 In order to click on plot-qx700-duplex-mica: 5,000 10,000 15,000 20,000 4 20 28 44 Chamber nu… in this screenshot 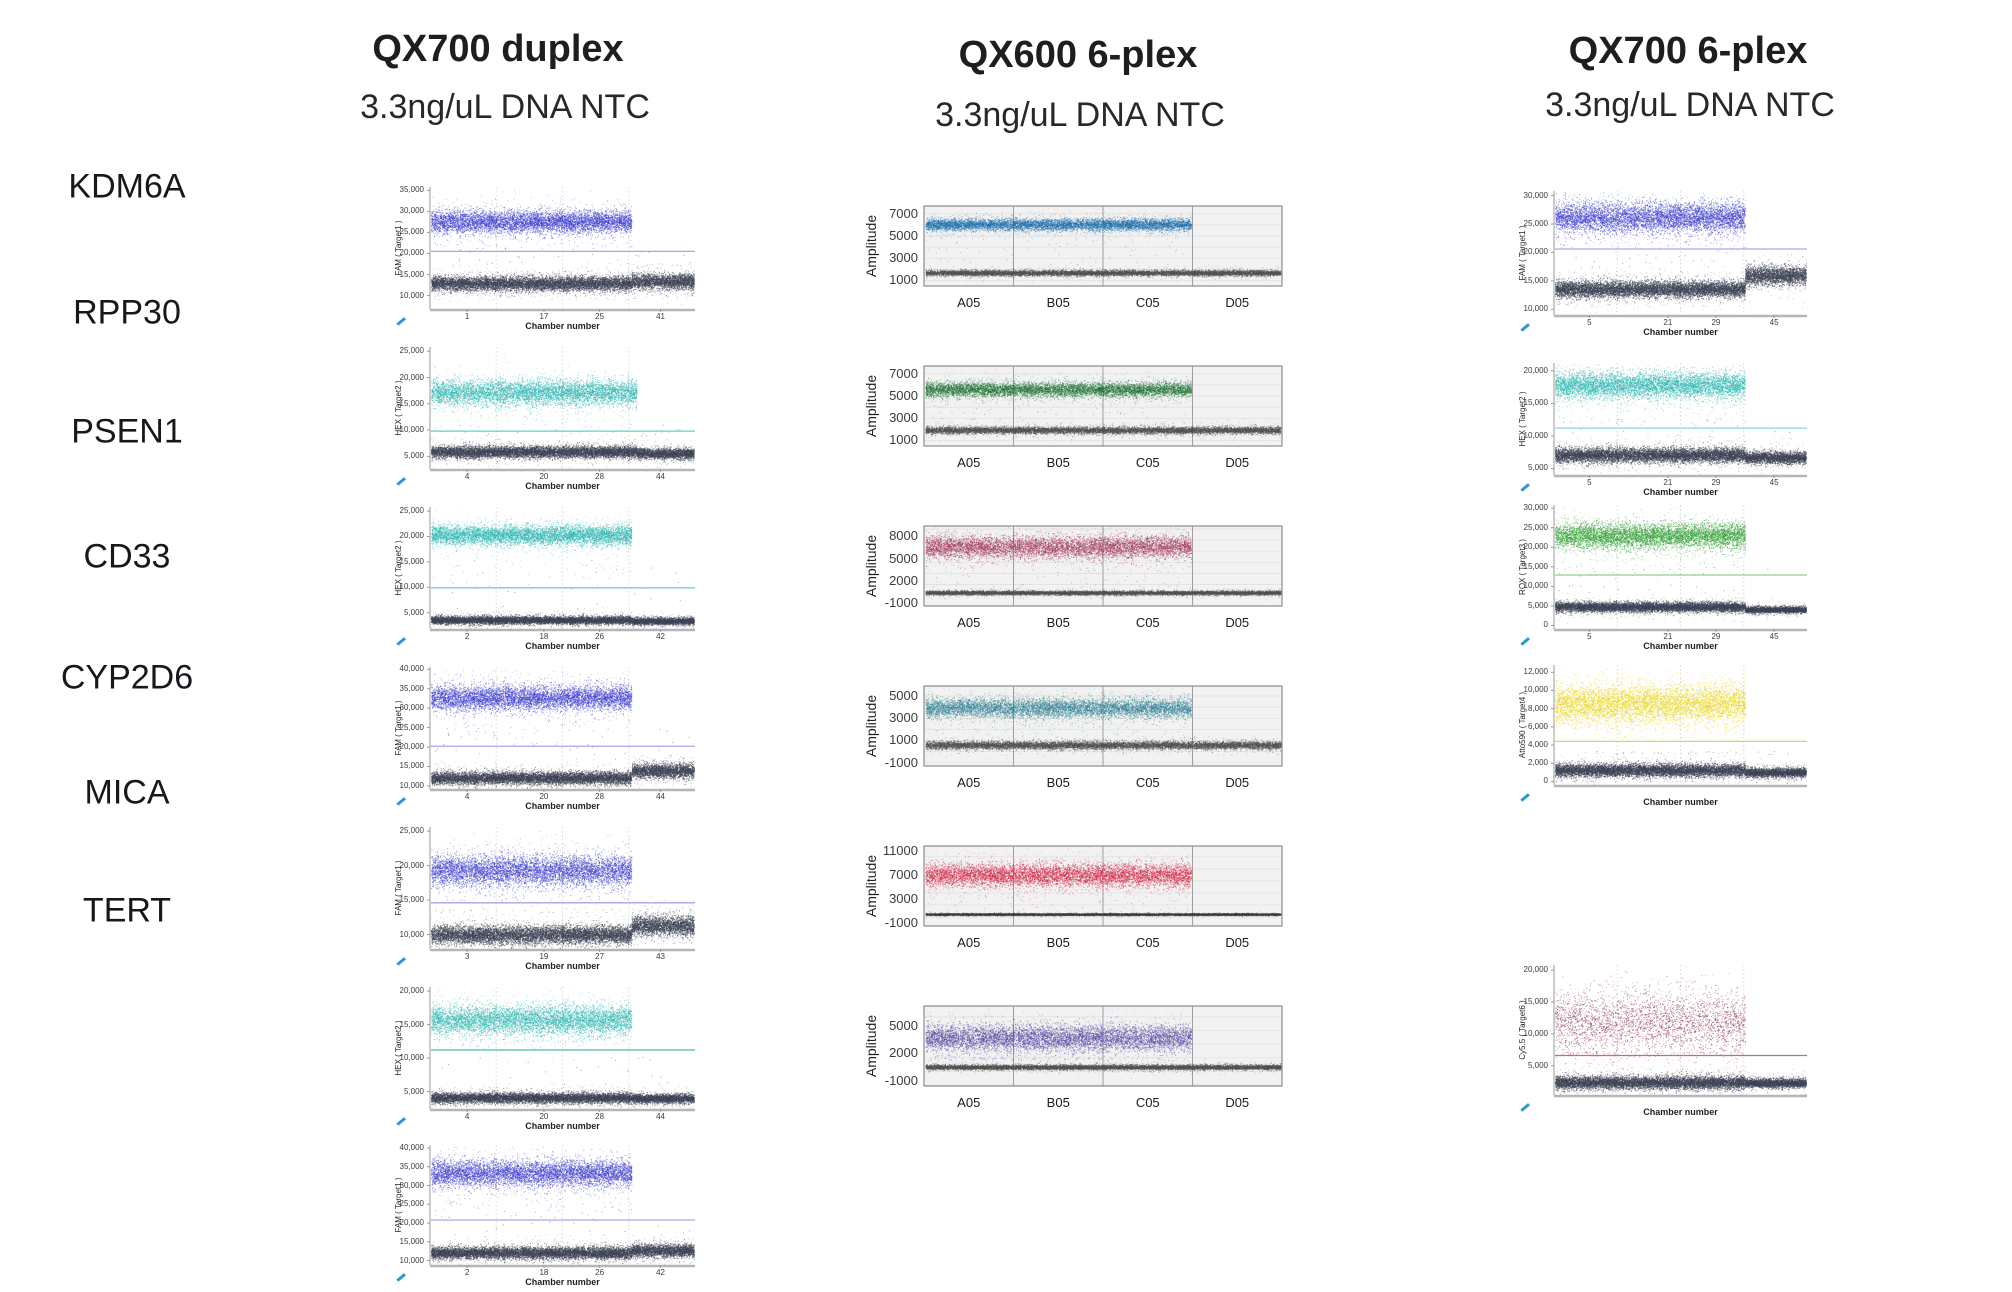, I will do `click(547, 1058)`.